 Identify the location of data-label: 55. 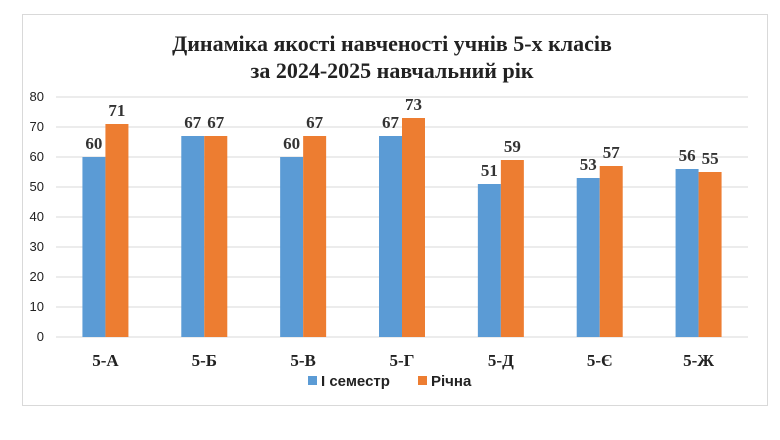
(710, 158).